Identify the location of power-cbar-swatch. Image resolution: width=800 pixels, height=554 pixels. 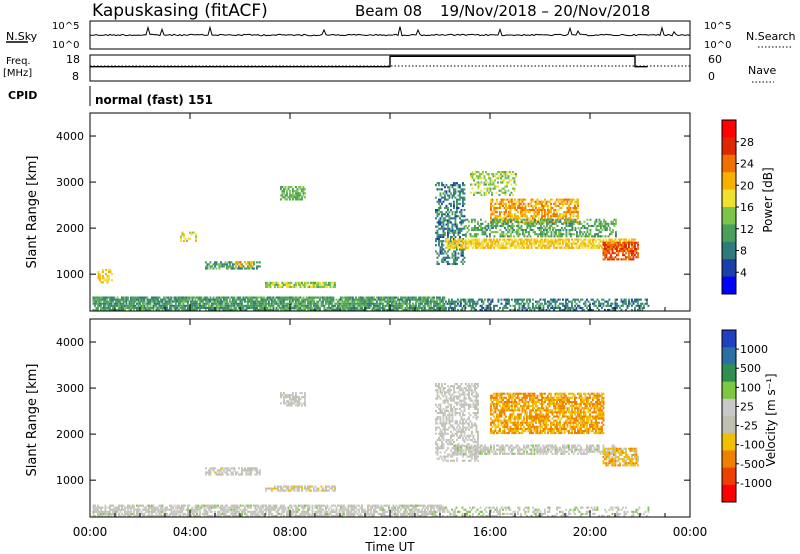
(729, 268).